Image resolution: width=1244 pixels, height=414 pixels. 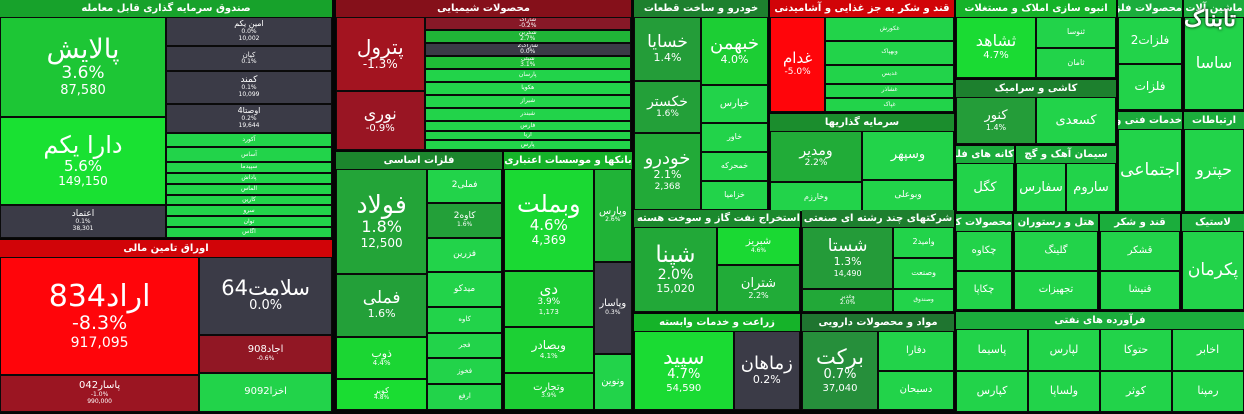 What do you see at coordinates (1076, 62) in the screenshot?
I see `stock-tile: ثامان` at bounding box center [1076, 62].